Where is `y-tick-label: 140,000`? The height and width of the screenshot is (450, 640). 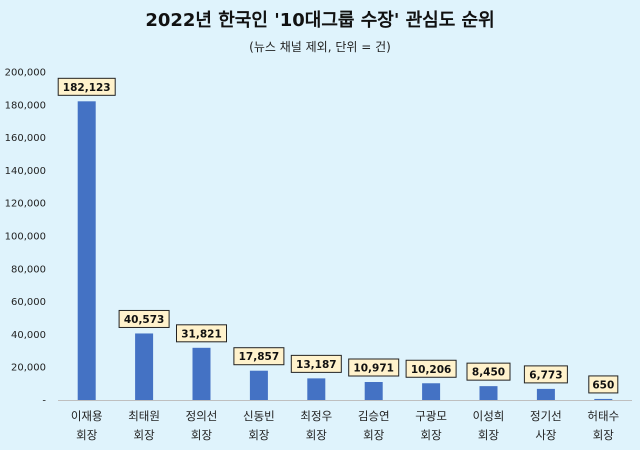
y-tick-label: 140,000 is located at coordinates (25, 171).